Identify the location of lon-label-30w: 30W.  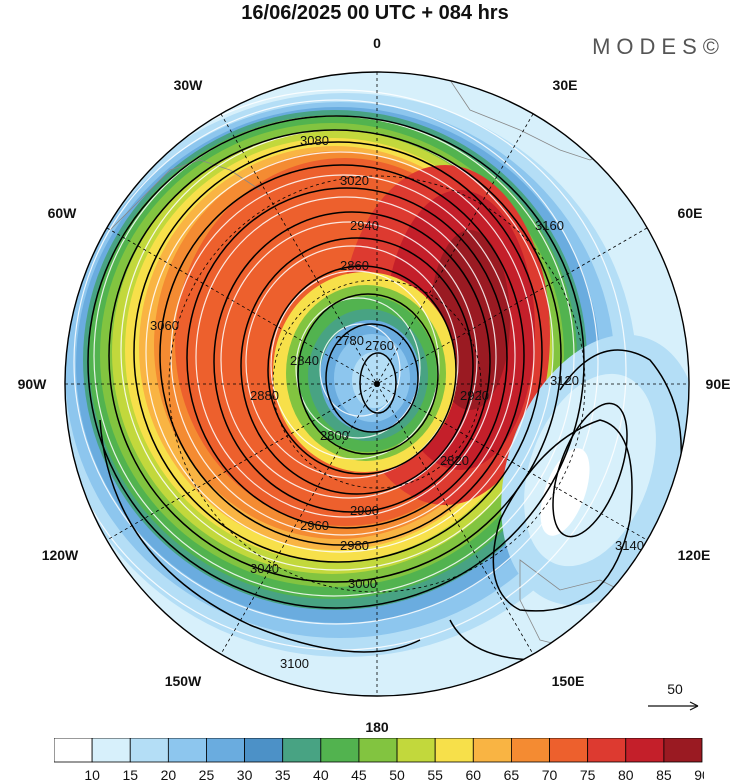
(189, 85).